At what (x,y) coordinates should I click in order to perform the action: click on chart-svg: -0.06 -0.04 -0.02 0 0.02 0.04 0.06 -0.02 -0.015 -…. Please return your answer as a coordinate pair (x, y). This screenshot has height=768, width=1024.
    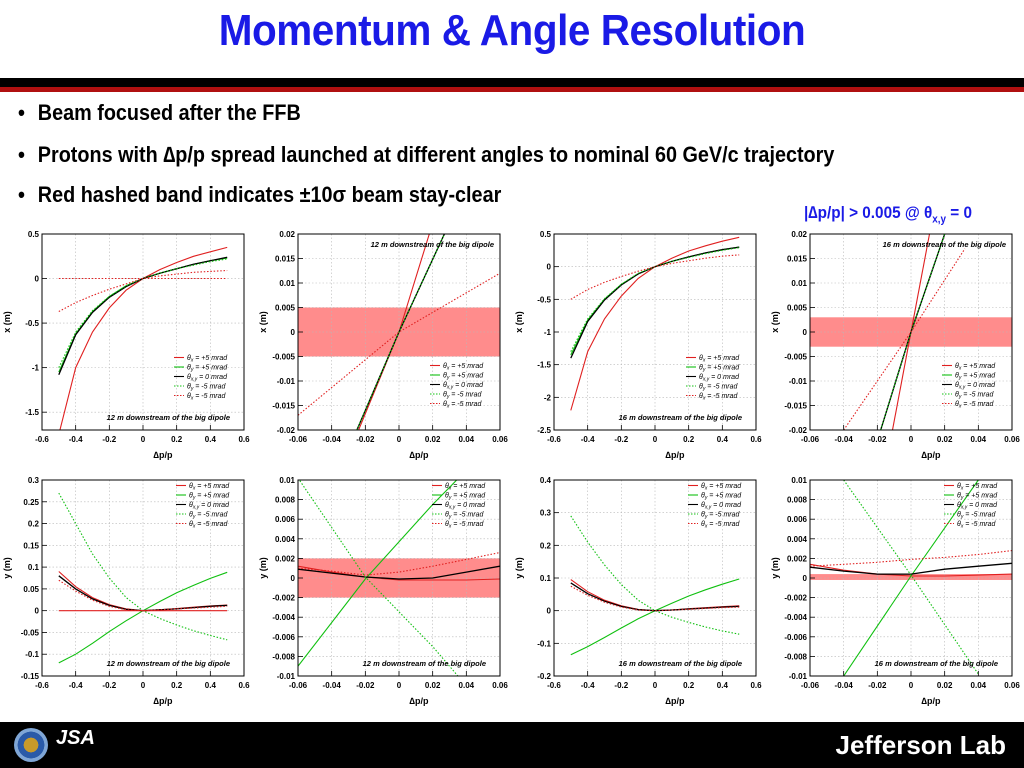
    Looking at the image, I should click on (383, 345).